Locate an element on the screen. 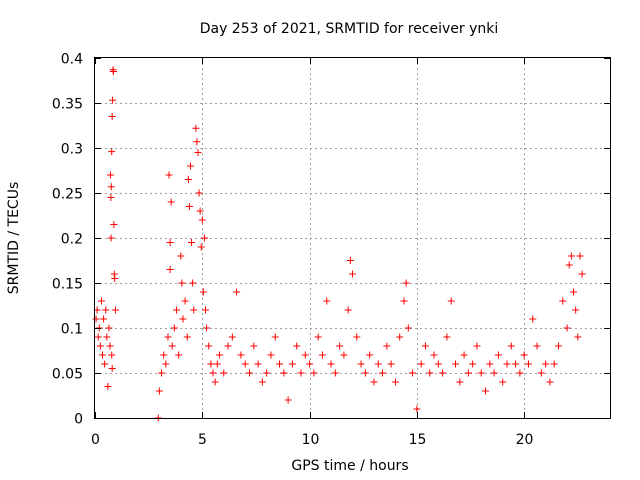 The image size is (640, 480). x-tick-label: 20 is located at coordinates (525, 440).